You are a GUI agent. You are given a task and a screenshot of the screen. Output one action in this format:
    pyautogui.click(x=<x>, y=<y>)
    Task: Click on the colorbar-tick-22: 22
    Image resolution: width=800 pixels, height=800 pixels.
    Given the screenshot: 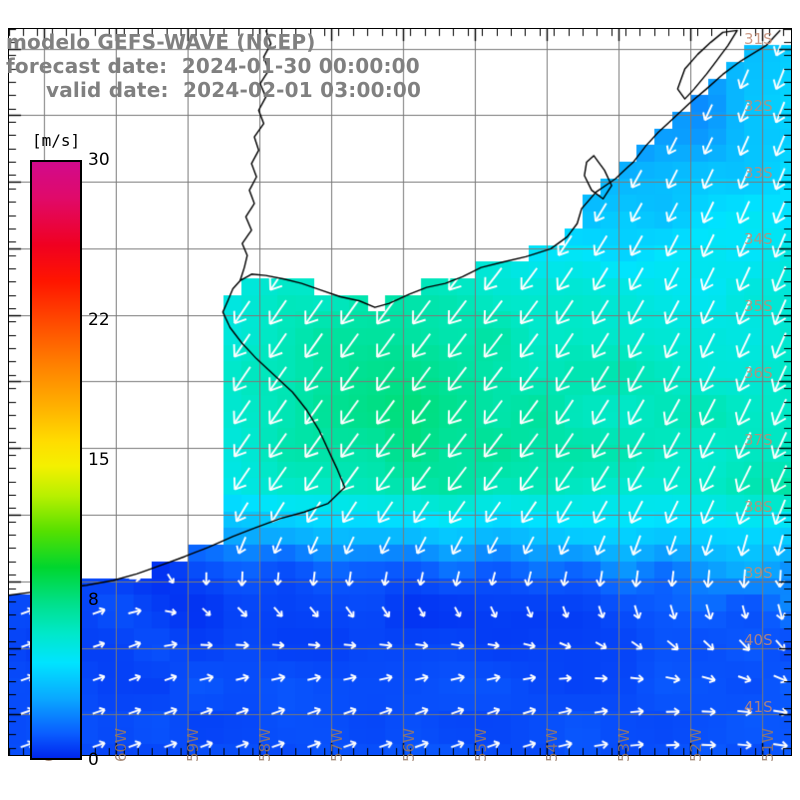 What is the action you would take?
    pyautogui.click(x=99, y=320)
    